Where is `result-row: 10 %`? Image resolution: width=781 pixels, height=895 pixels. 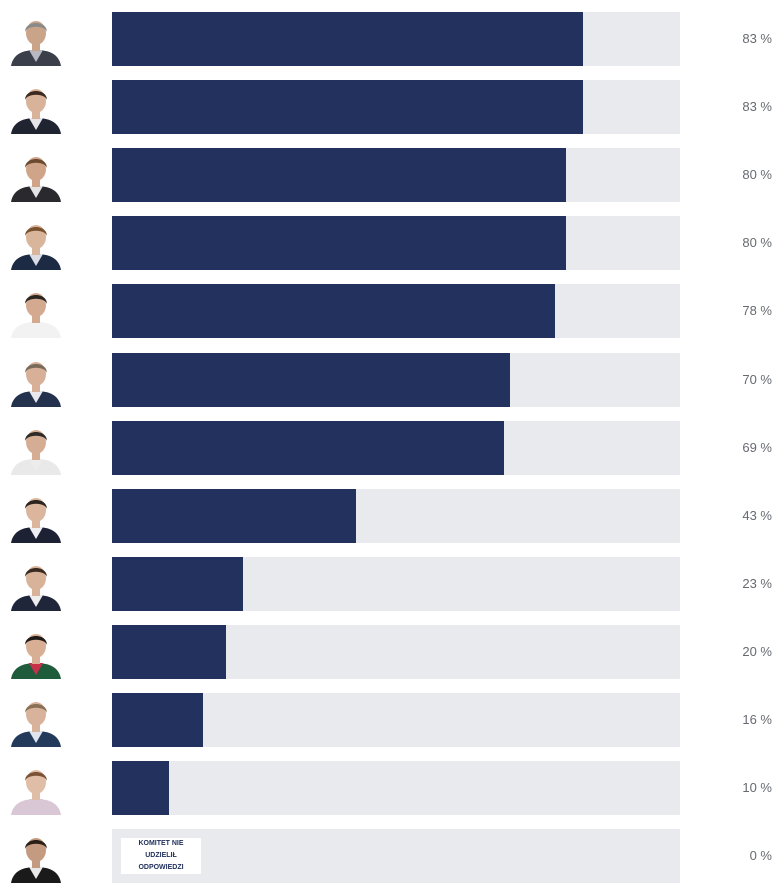
result-row: 10 % is located at coordinates (390, 788).